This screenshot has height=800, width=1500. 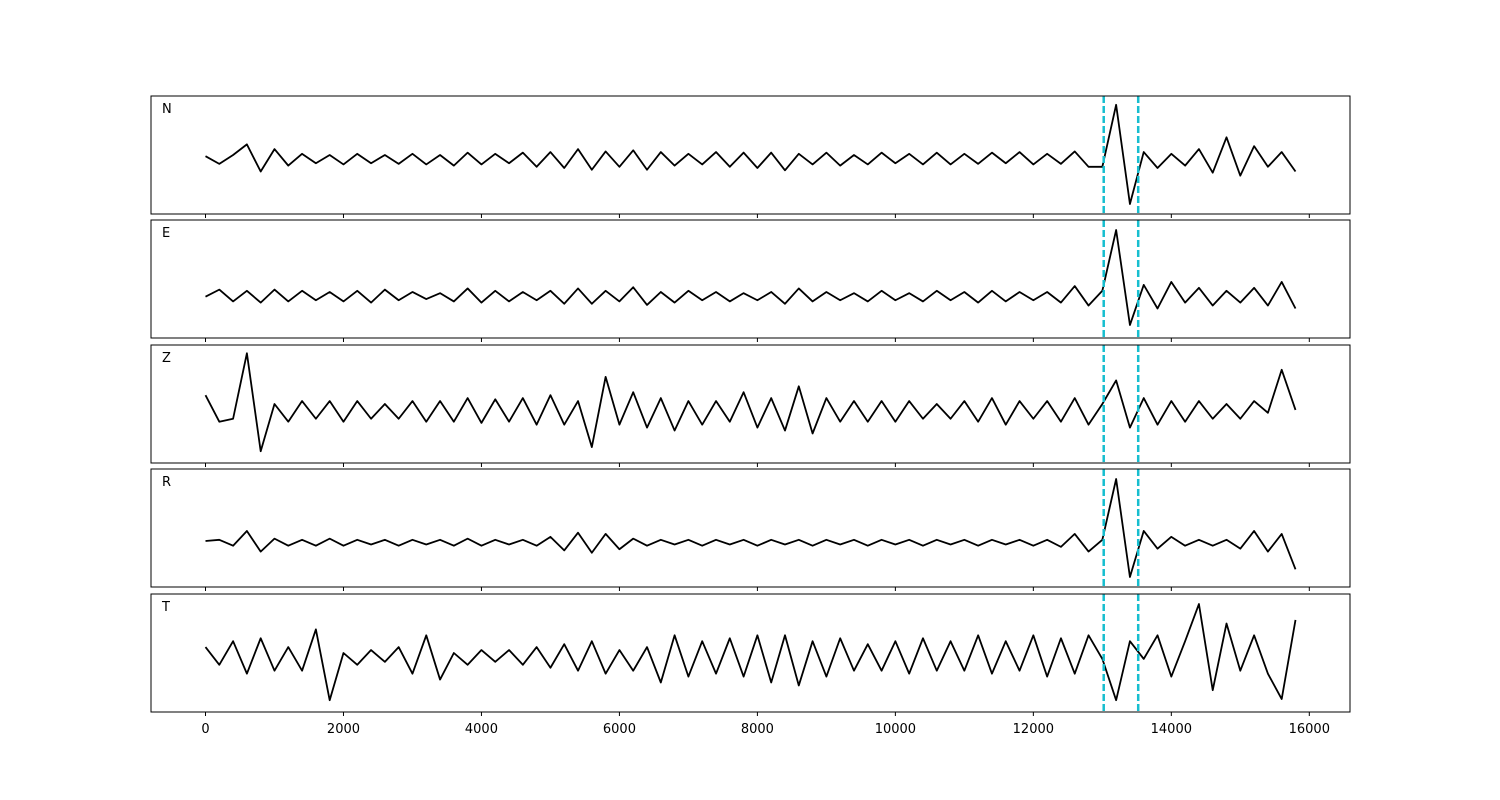 I want to click on x-tick-label: 12000, so click(x=1033, y=729).